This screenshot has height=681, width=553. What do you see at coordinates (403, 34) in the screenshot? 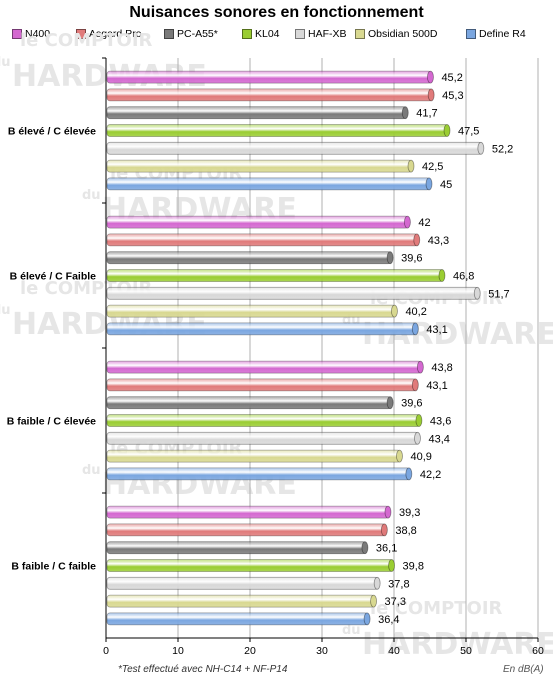
I see `legend-label: Obsidian 500D` at bounding box center [403, 34].